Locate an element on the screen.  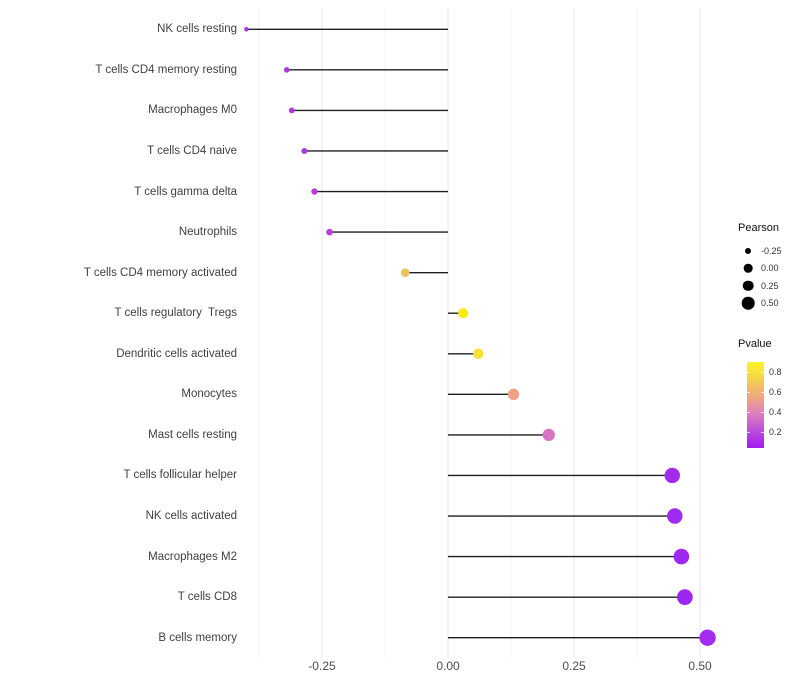
size-legend-label: 0.50 is located at coordinates (770, 303).